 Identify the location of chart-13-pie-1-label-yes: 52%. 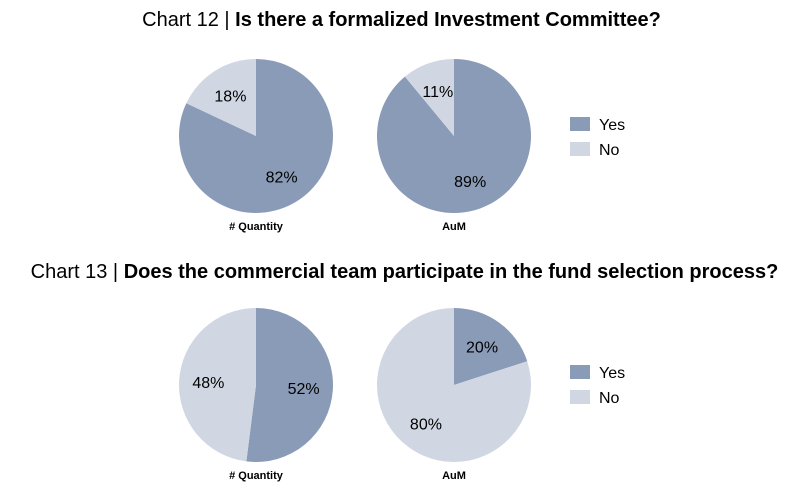
(304, 389).